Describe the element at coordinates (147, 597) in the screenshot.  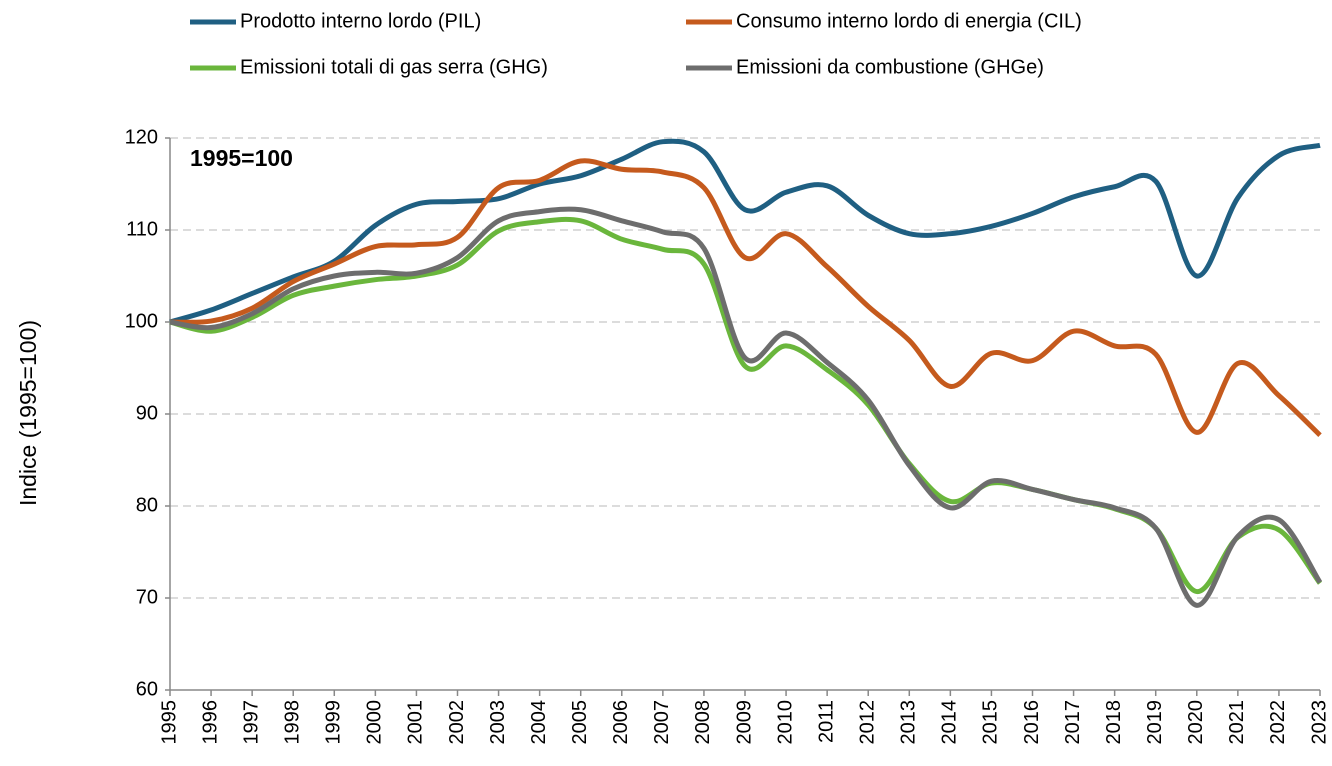
I see `y-tick-label: 70` at that location.